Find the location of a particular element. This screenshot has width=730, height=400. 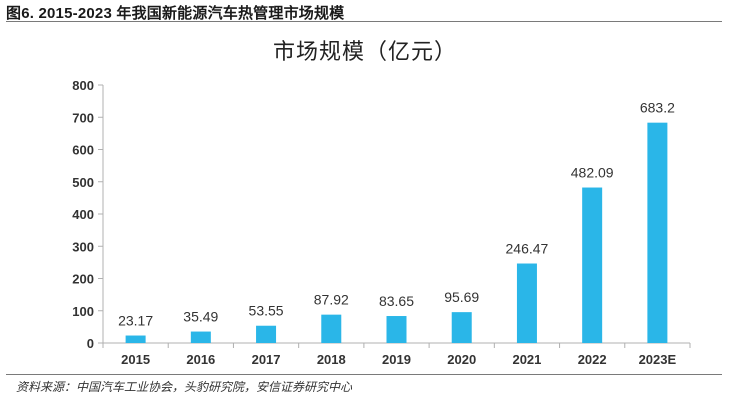

source-note: 资料来源：中国汽车工业协会，头豹研究院，安信证券研究中心 is located at coordinates (184, 387).